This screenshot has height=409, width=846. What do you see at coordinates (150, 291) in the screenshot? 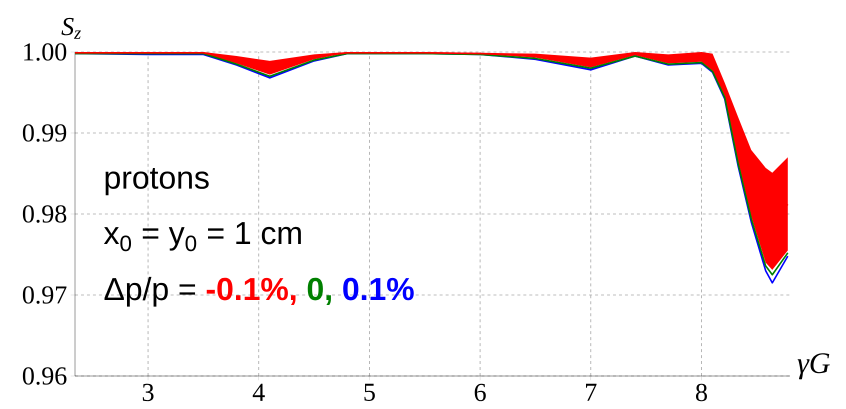
I see `legend-title: Δp/p =` at bounding box center [150, 291].